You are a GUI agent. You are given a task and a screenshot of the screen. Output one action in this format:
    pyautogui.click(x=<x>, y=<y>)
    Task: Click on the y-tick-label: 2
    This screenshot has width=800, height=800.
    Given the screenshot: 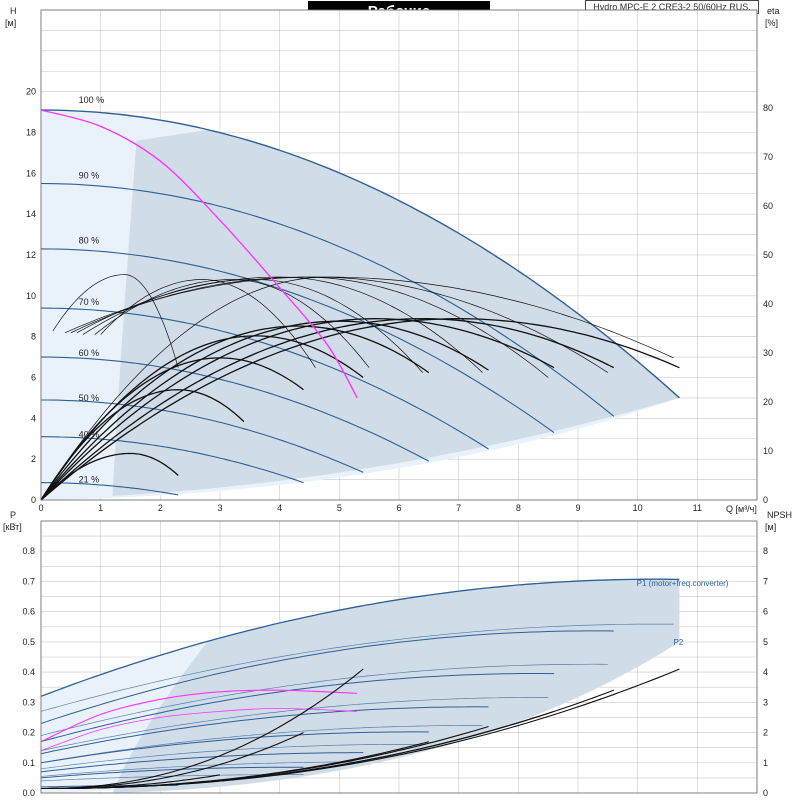 What is the action you would take?
    pyautogui.click(x=33, y=459)
    